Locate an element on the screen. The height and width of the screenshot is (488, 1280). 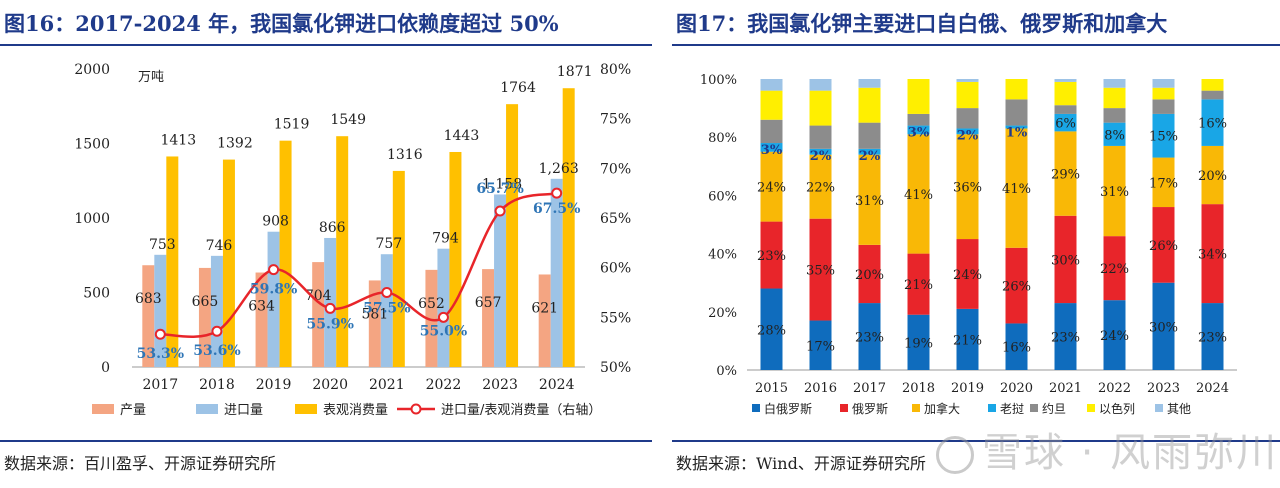
data-label-consumption: 1413 is located at coordinates (178, 140).